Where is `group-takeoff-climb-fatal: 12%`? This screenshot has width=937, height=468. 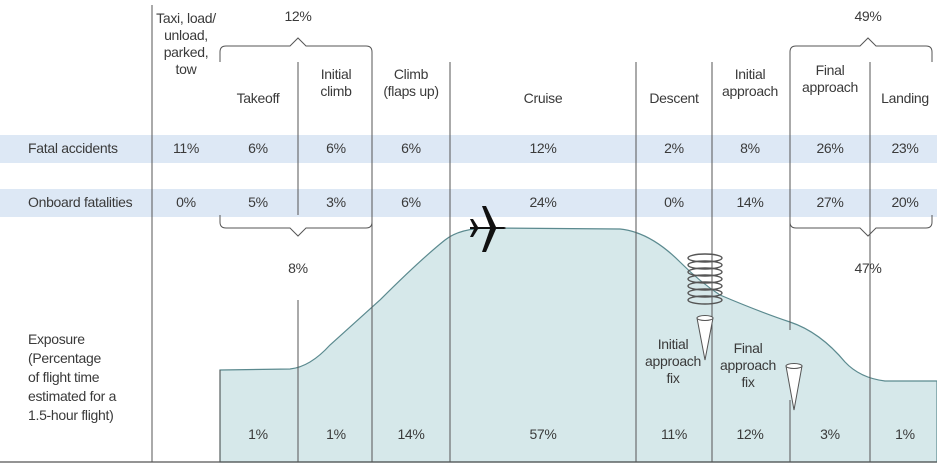
group-takeoff-climb-fatal: 12% is located at coordinates (298, 16).